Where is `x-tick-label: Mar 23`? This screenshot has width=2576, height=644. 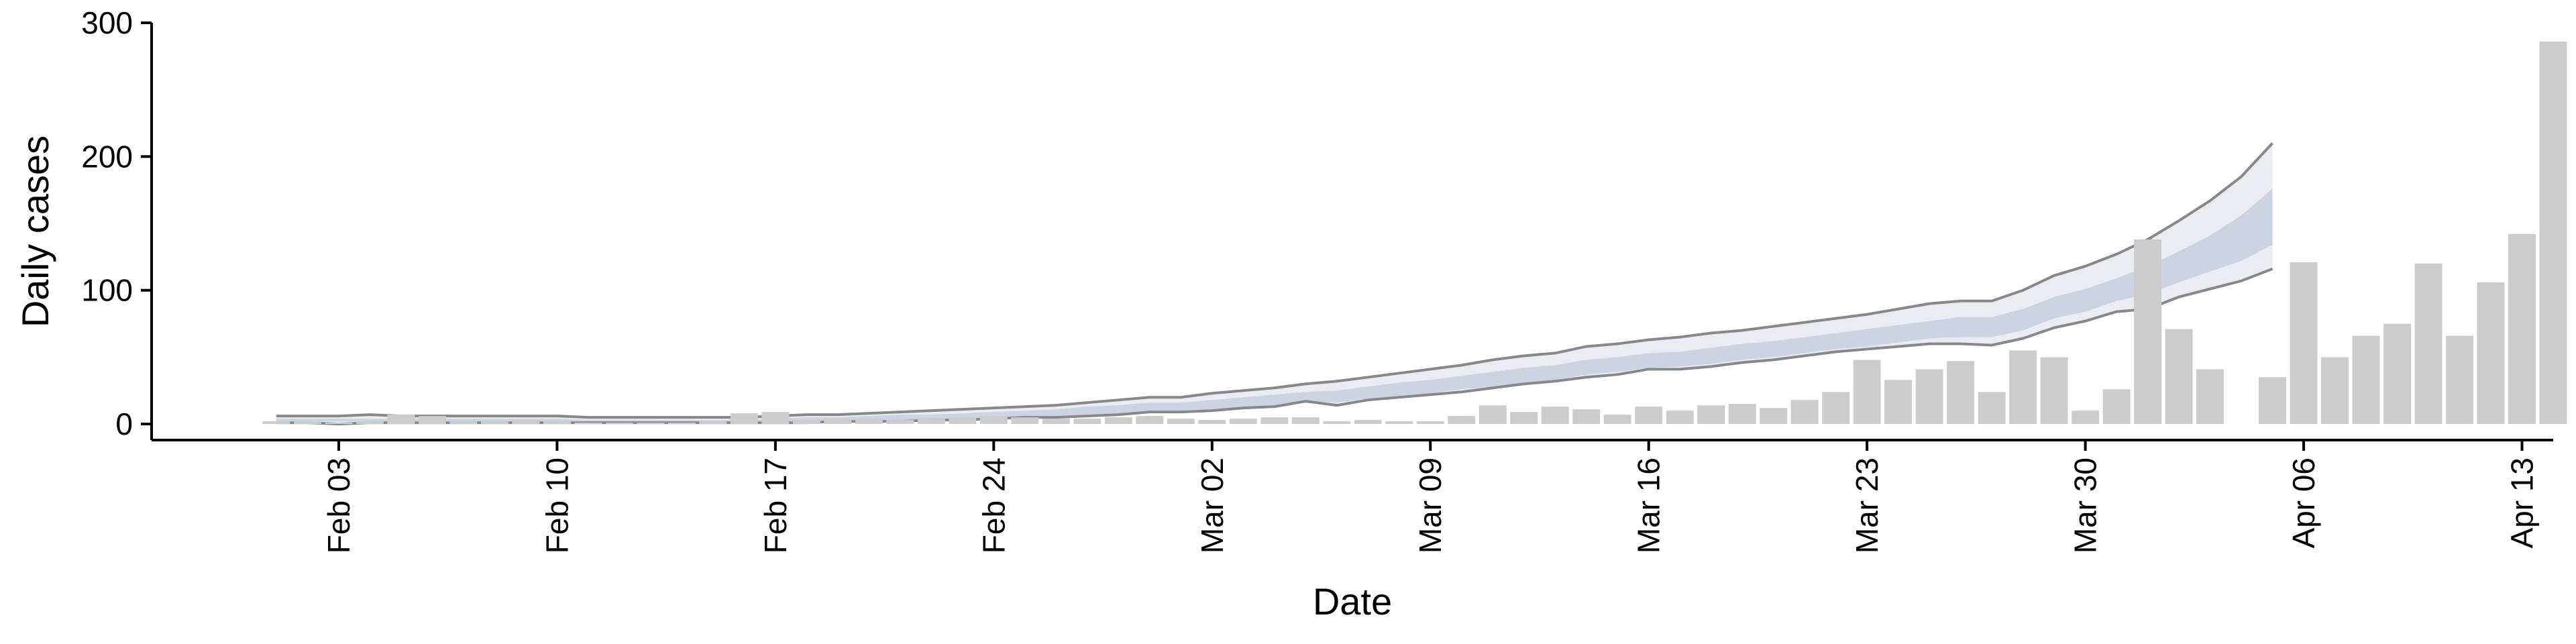
x-tick-label: Mar 23 is located at coordinates (1866, 505).